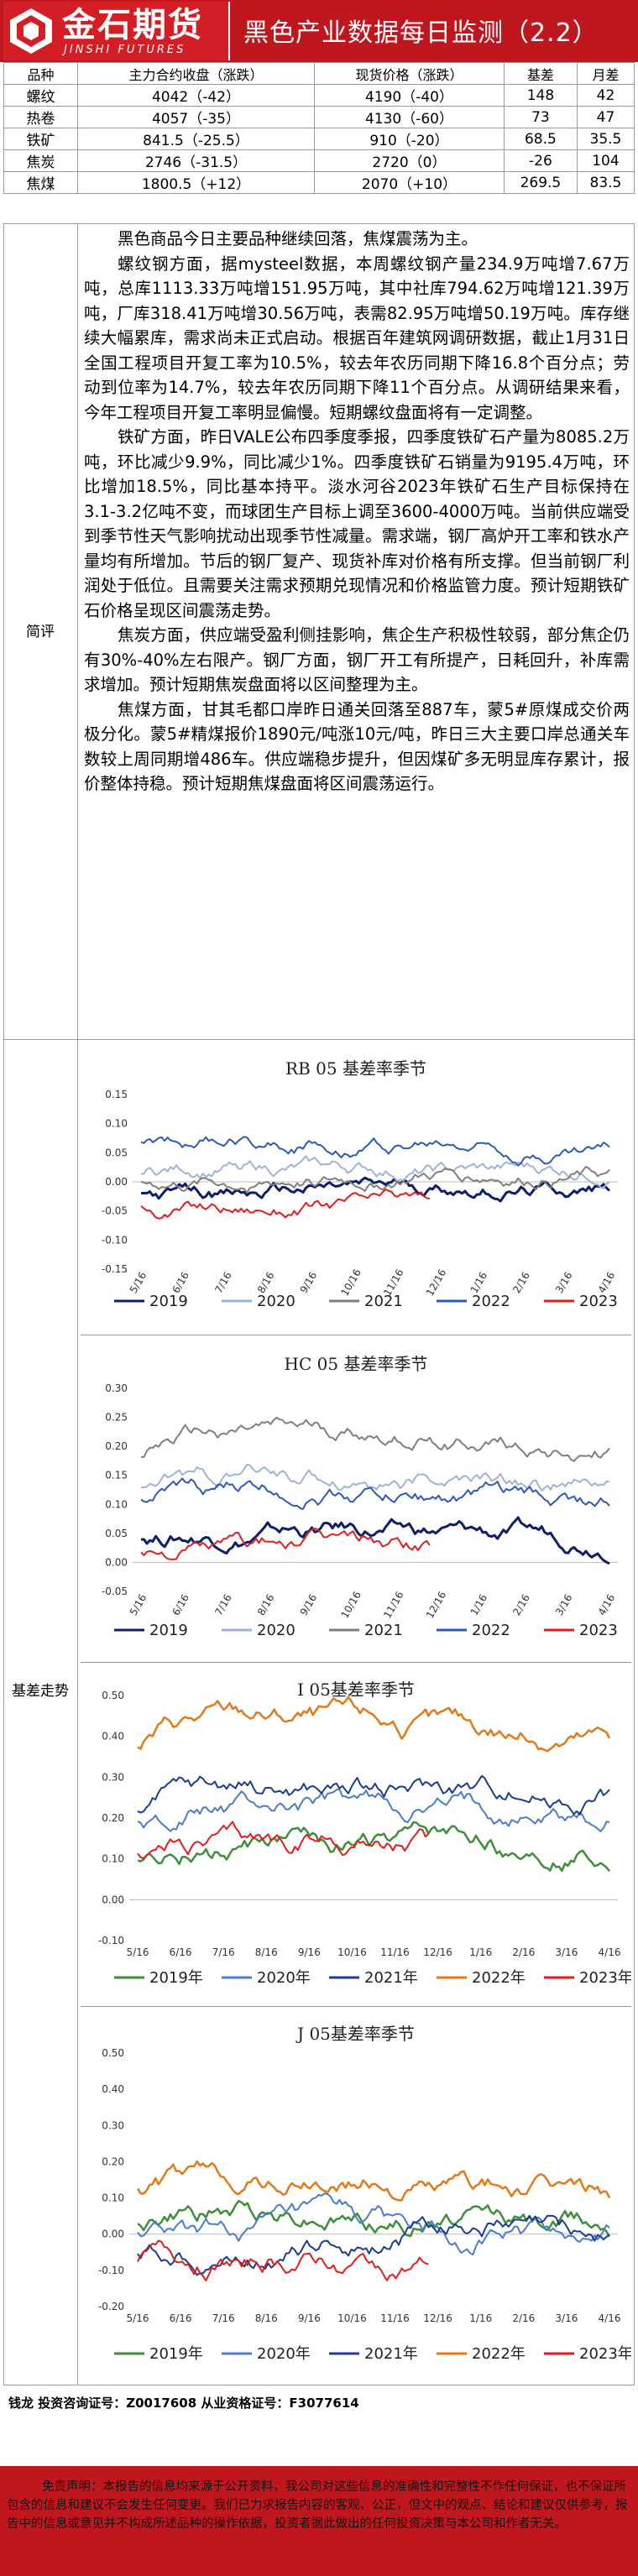 This screenshot has height=2576, width=638. What do you see at coordinates (77, 1304) in the screenshot?
I see `column-divider` at bounding box center [77, 1304].